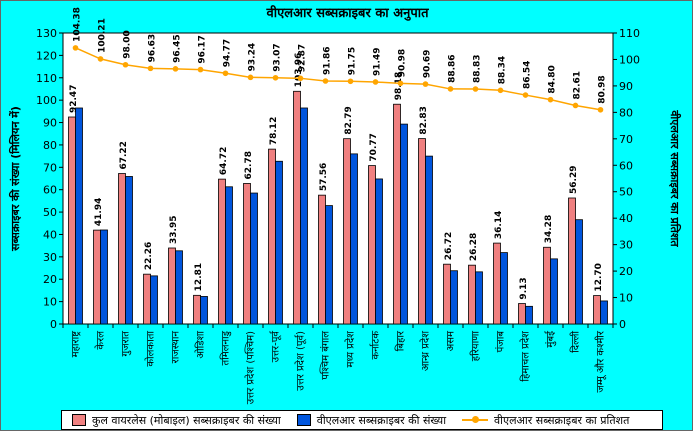 This screenshot has height=432, width=693. I want to click on bar-data-label: 22.26, so click(149, 256).